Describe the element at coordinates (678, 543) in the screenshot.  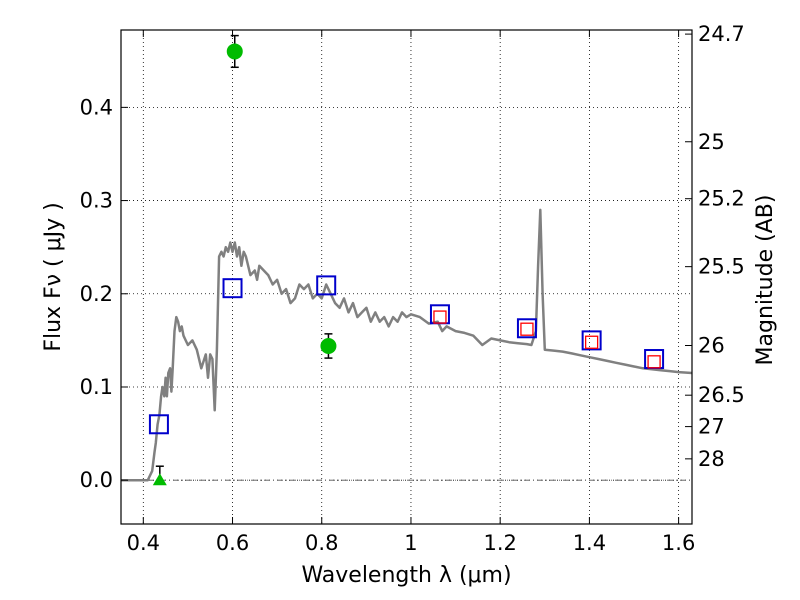
I see `x-tick-label: 1.6` at that location.